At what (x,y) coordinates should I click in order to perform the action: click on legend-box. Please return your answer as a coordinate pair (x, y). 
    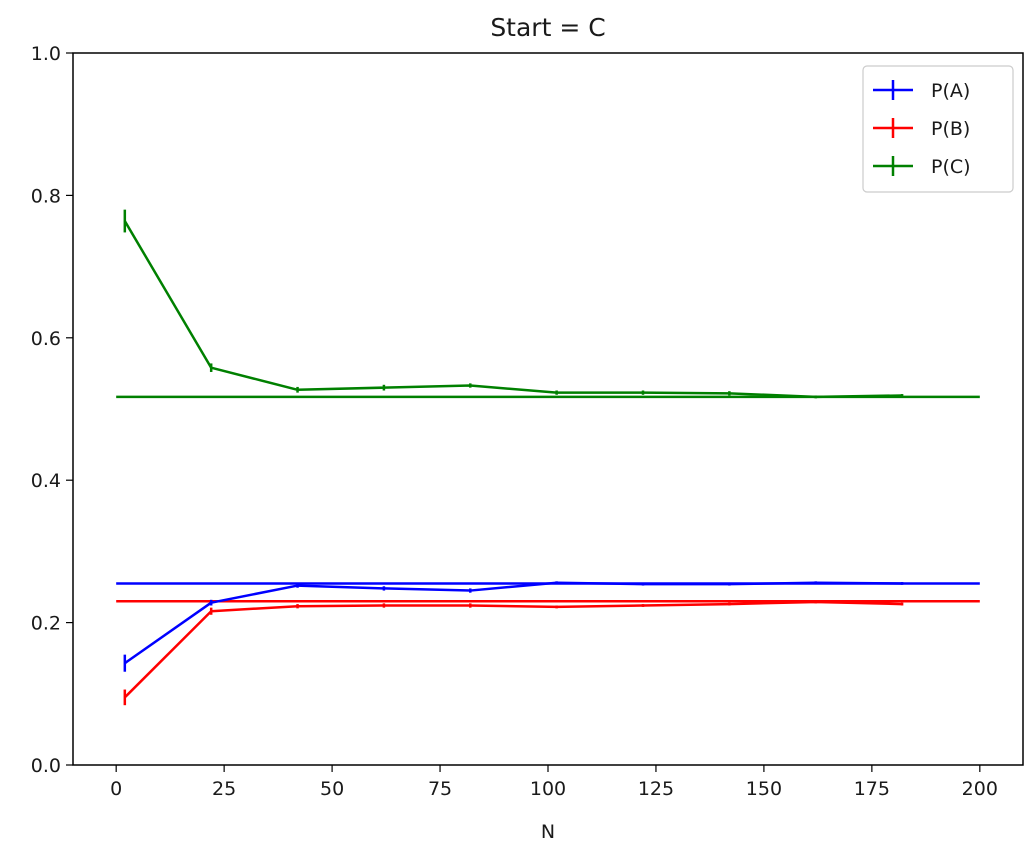
    Looking at the image, I should click on (938, 129).